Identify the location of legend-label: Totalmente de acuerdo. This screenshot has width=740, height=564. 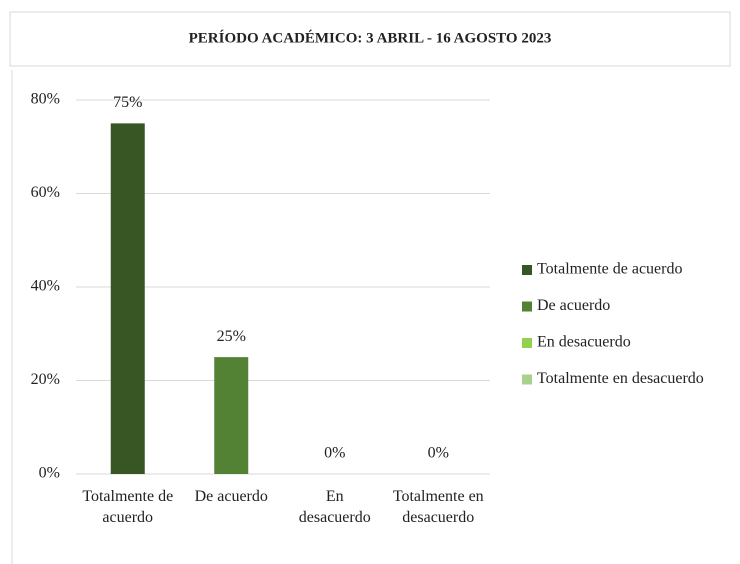
(609, 269).